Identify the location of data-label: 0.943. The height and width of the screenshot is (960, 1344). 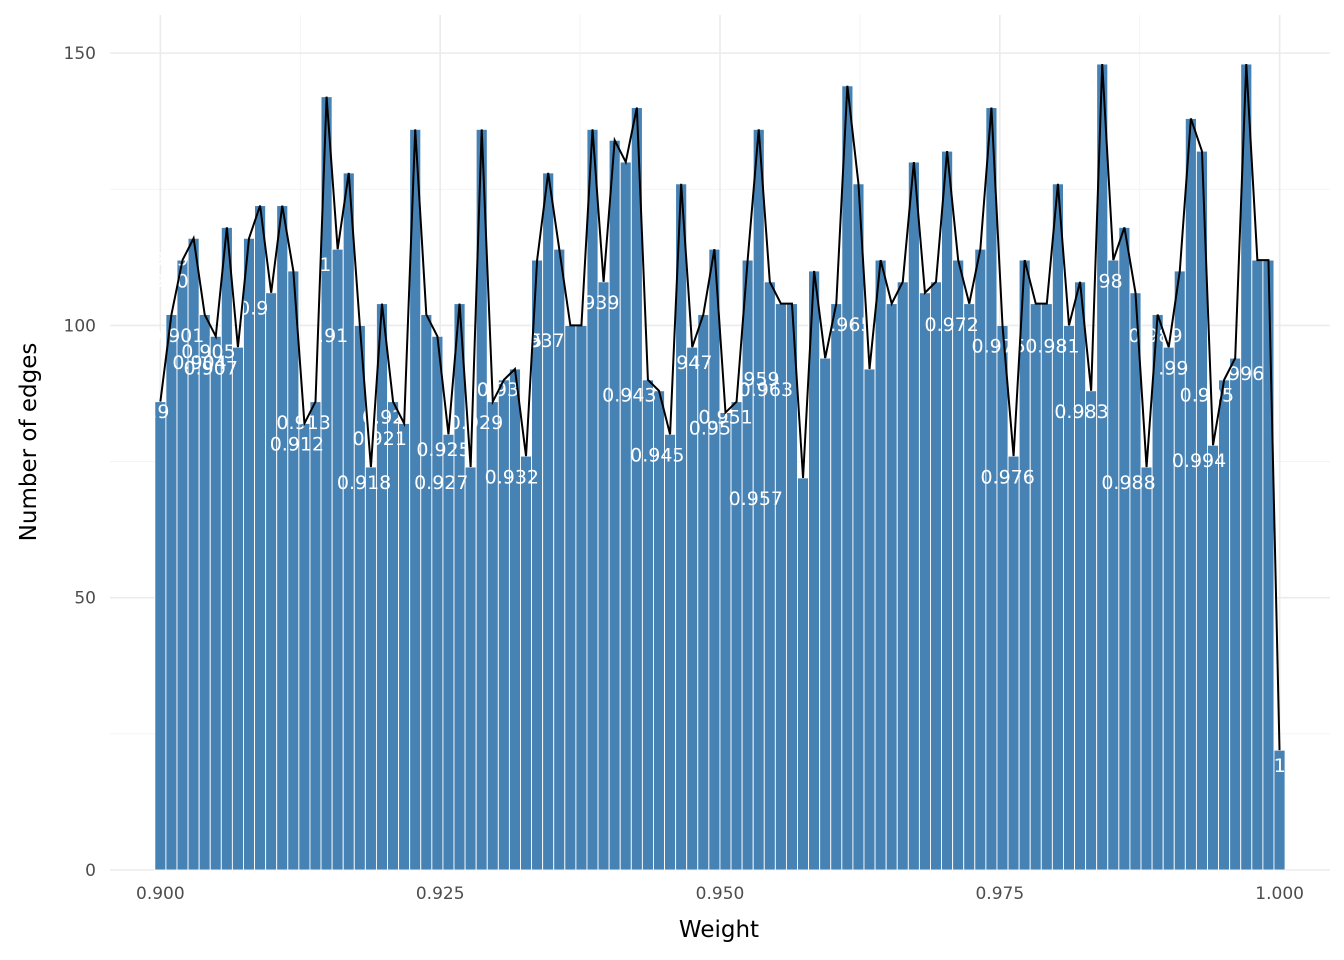
(629, 396).